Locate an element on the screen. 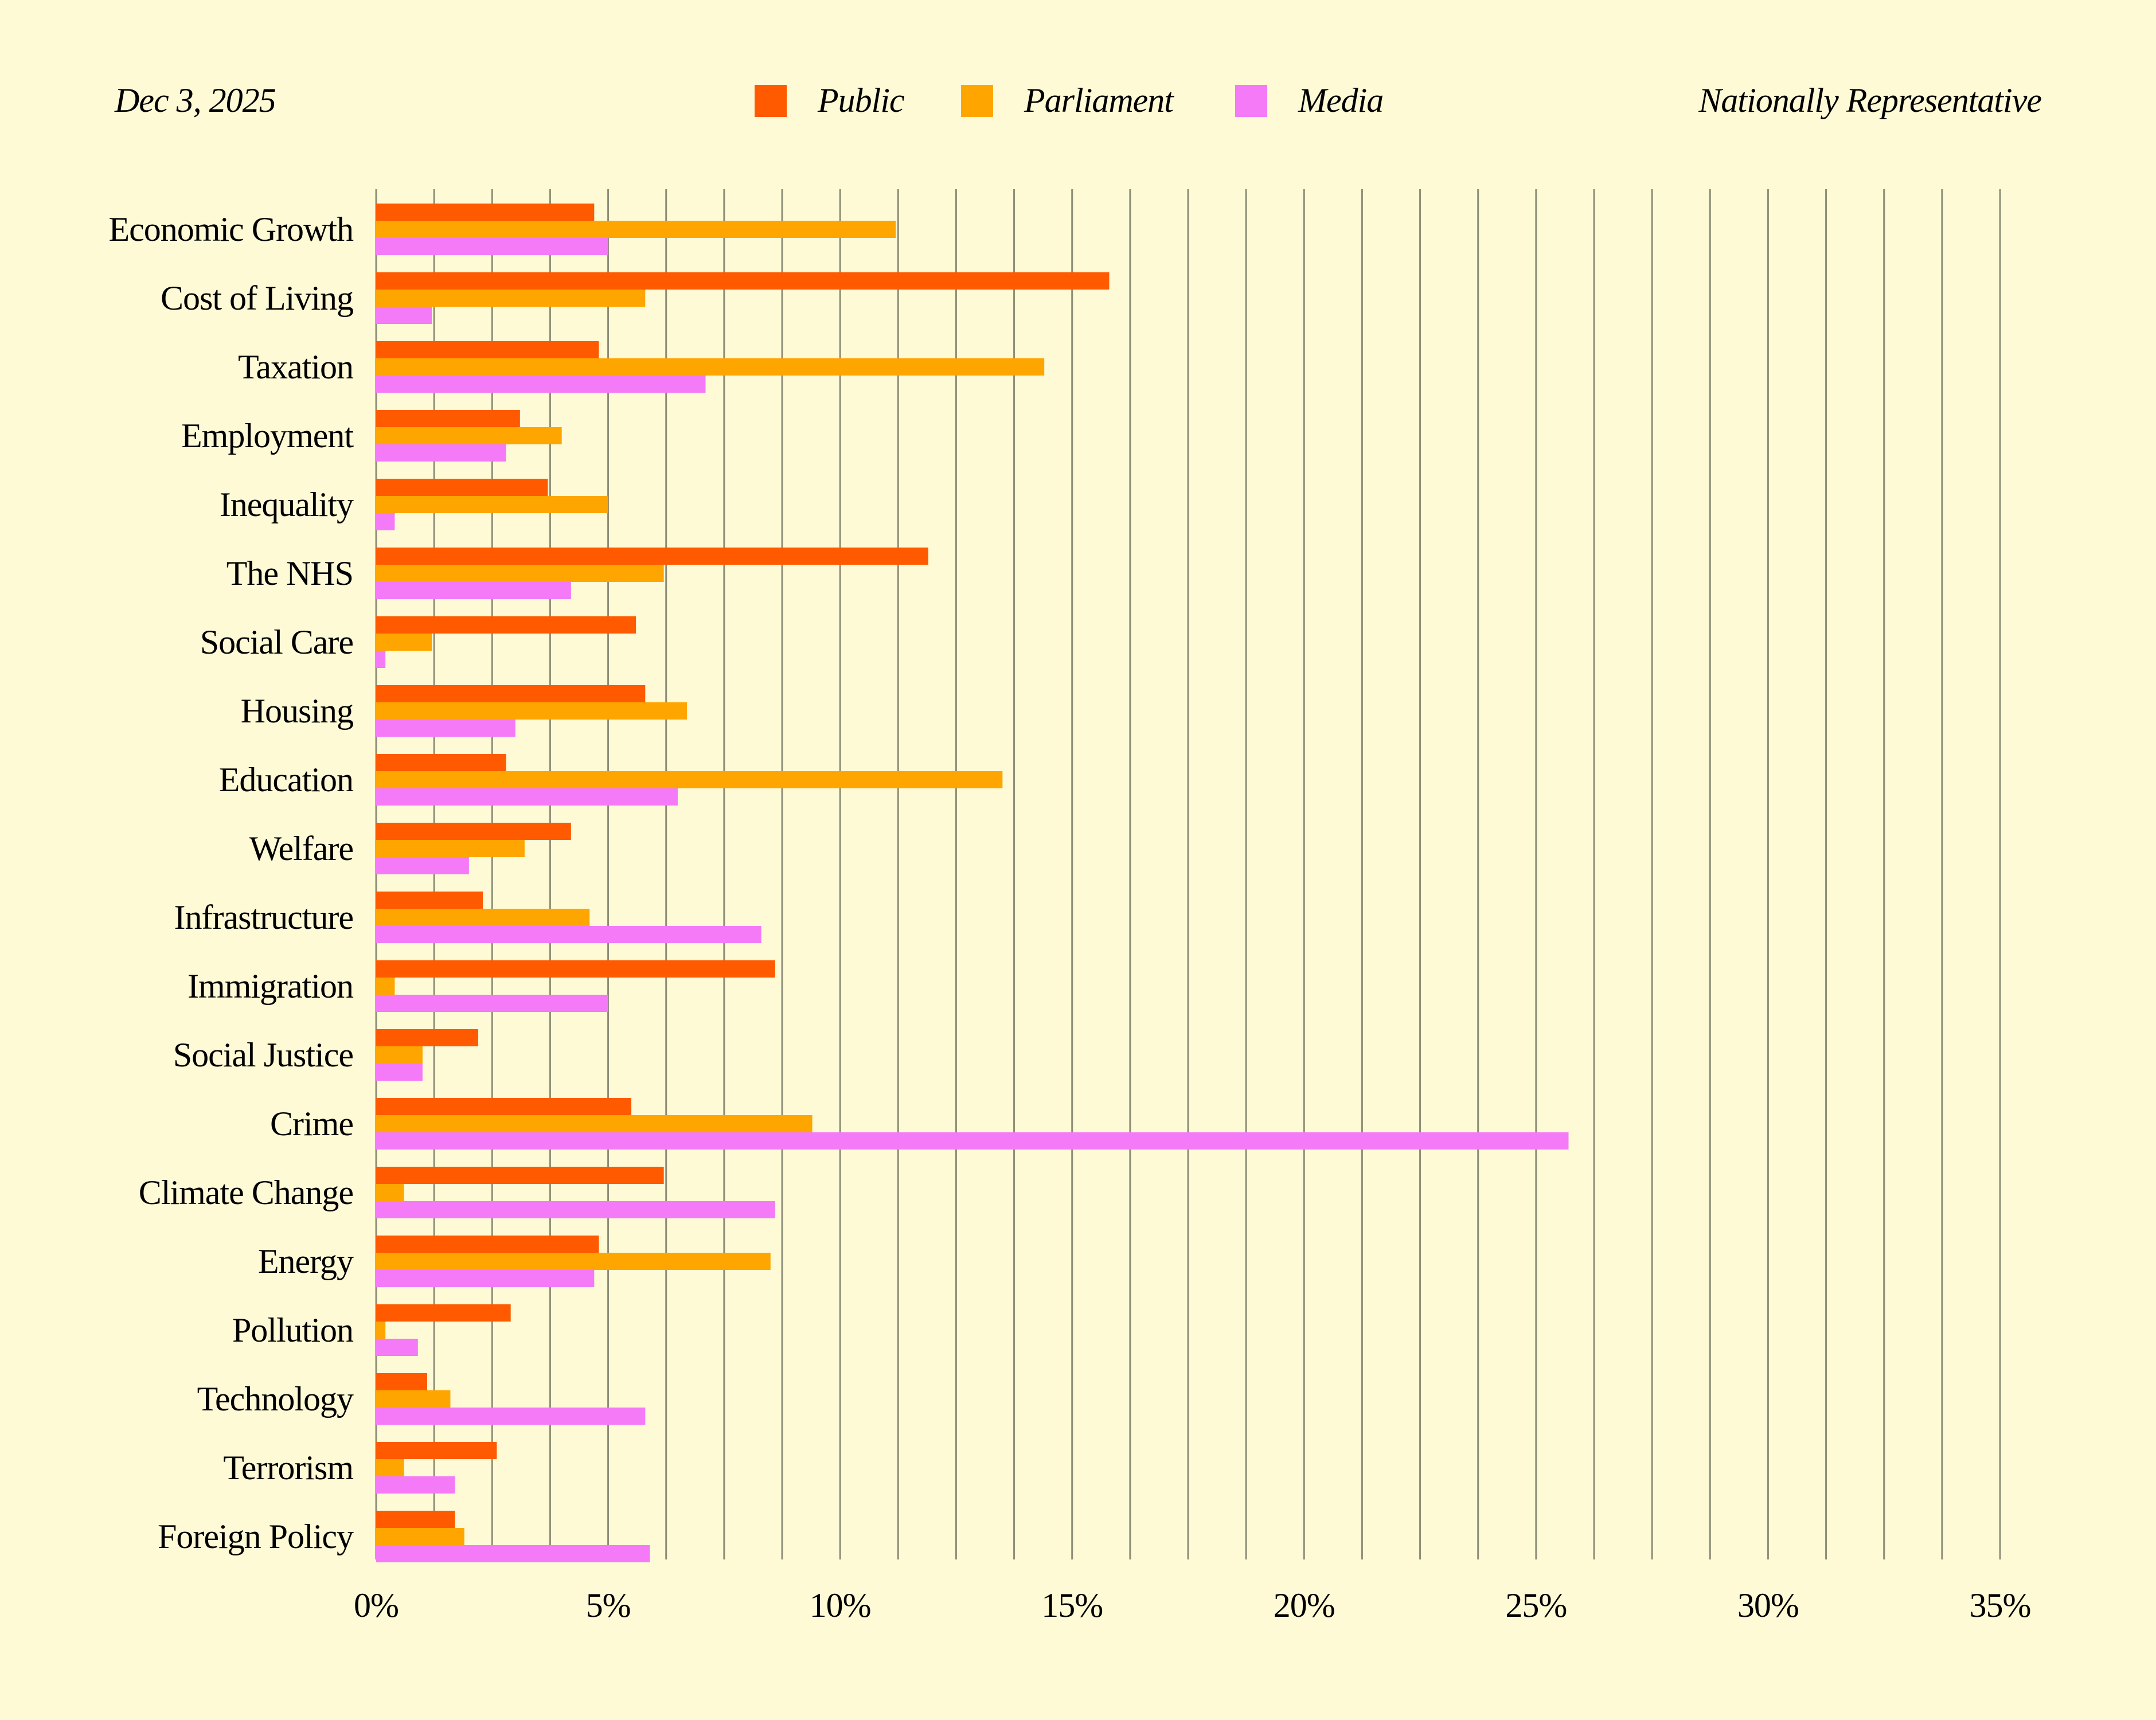 The height and width of the screenshot is (1720, 2156). legend-label-media: Media is located at coordinates (1340, 100).